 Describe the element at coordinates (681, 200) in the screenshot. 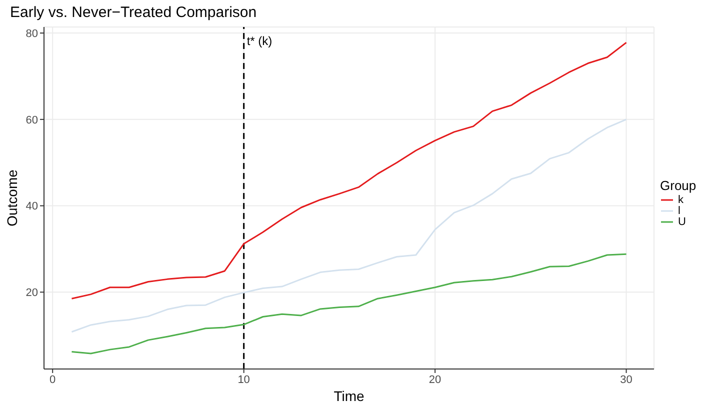

I see `legend-label: k` at that location.